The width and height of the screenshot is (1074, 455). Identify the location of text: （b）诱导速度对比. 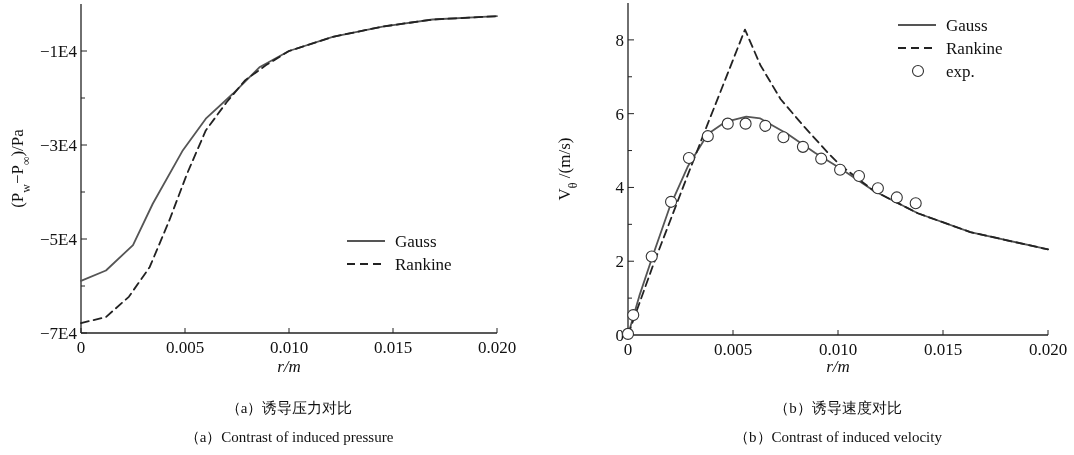
(838, 408).